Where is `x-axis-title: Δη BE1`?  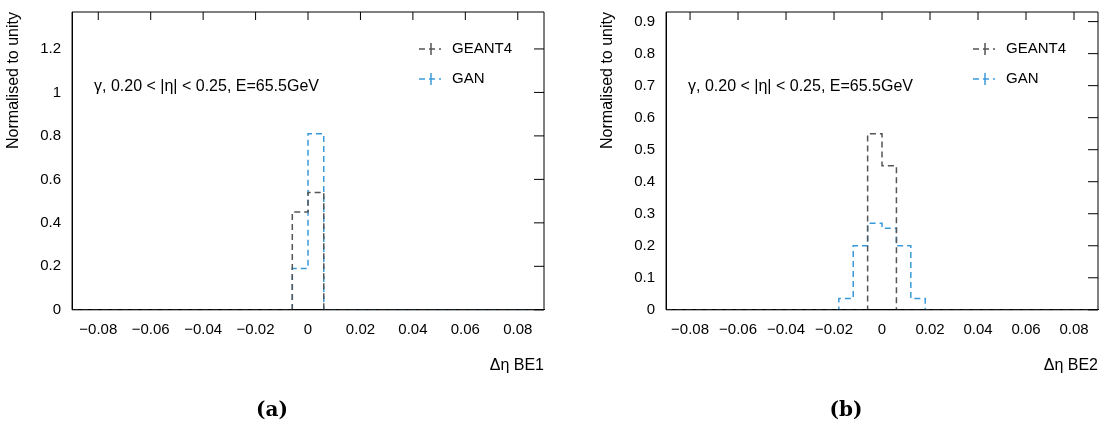 x-axis-title: Δη BE1 is located at coordinates (517, 364).